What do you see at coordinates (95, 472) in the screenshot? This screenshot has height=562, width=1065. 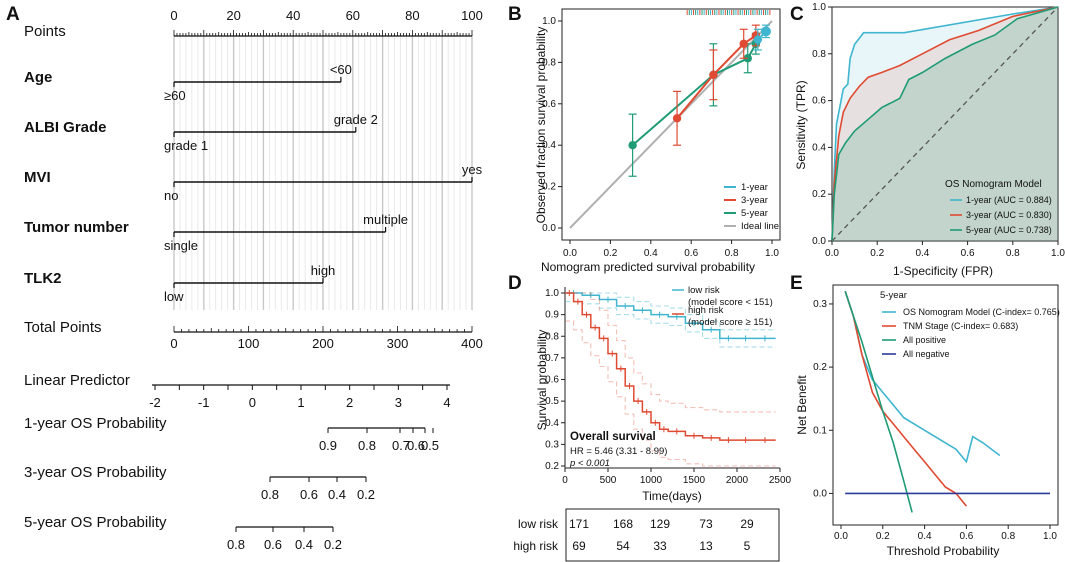 I see `row-label: 3-year OS Probability` at bounding box center [95, 472].